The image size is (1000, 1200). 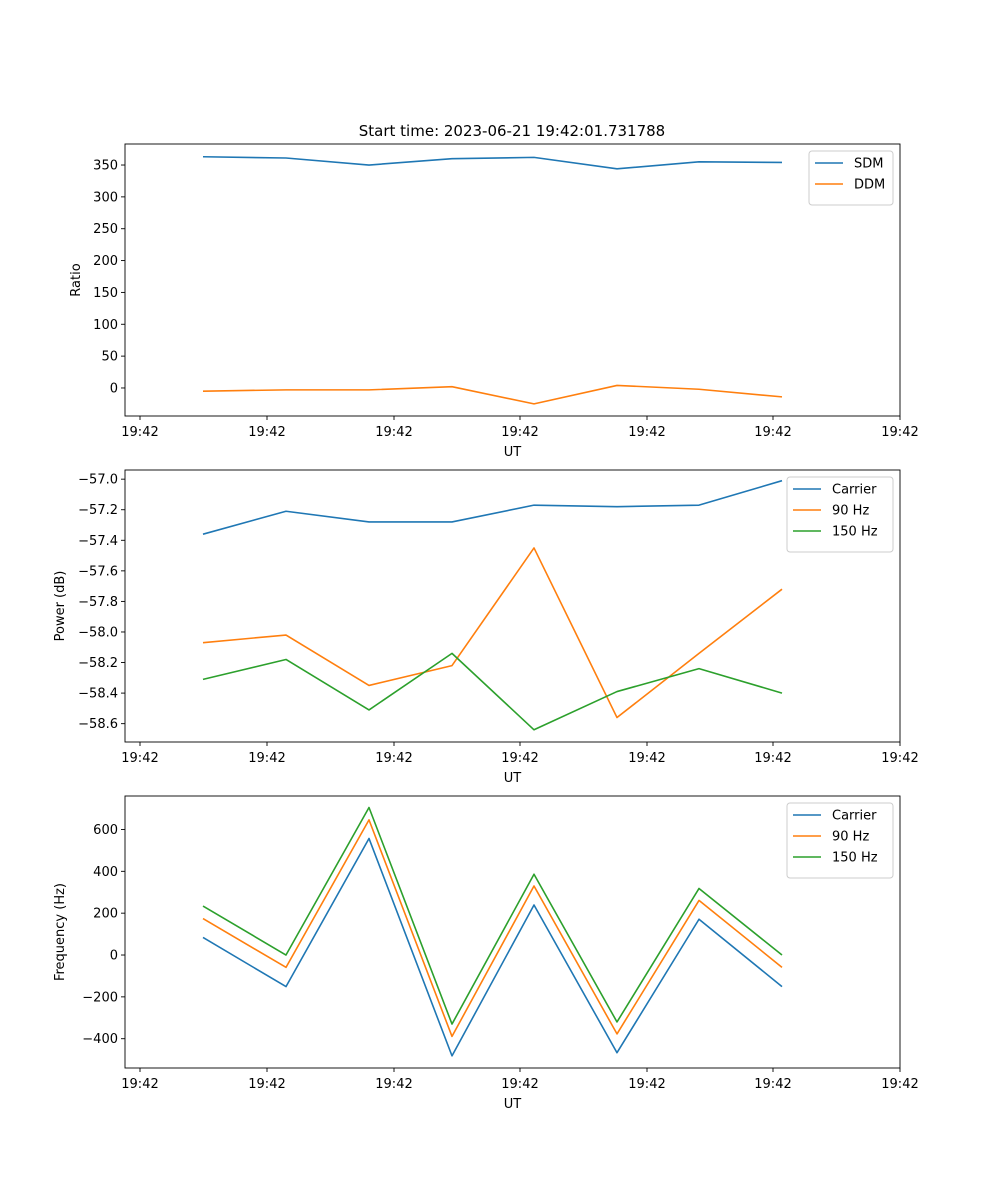 I want to click on y-tick-label: −58.2, so click(x=98, y=663).